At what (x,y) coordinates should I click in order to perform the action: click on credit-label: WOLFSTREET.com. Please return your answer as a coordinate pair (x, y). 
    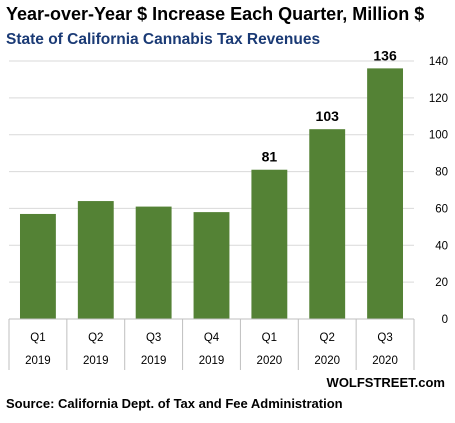
    Looking at the image, I should click on (385, 382).